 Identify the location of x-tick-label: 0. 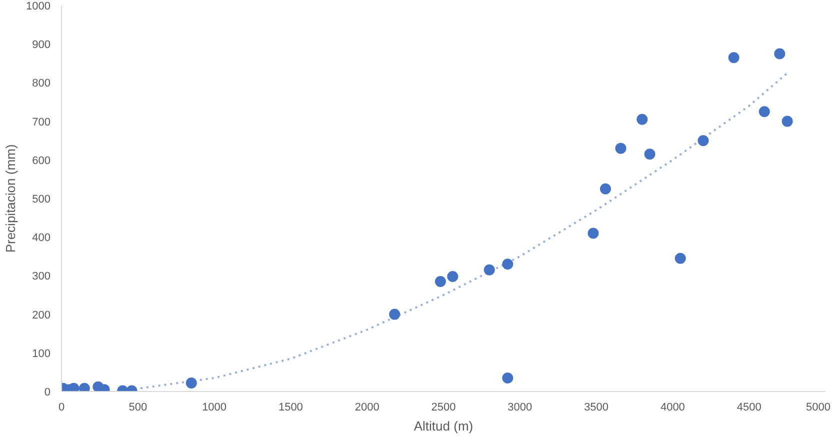
(61, 408).